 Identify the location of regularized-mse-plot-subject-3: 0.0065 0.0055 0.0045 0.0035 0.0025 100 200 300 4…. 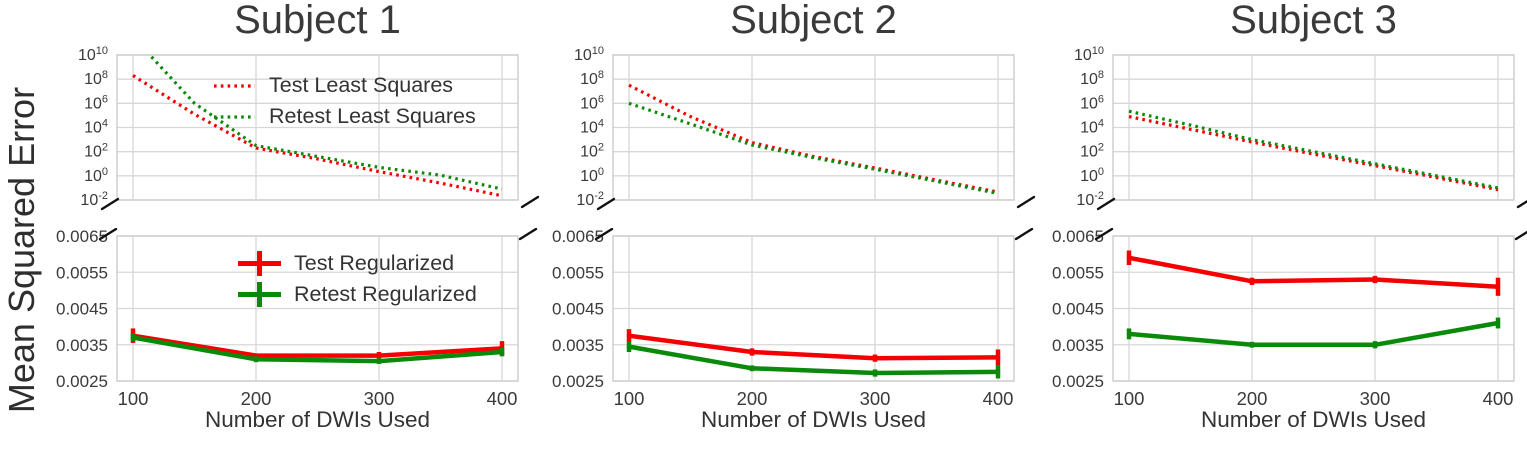
(1289, 318).